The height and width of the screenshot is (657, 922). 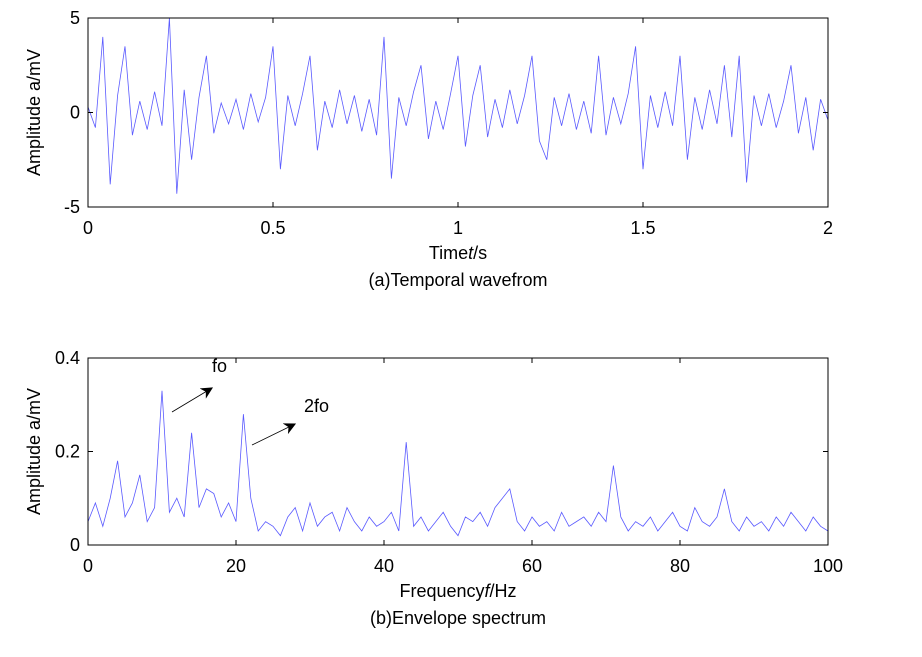 What do you see at coordinates (488, 591) in the screenshot?
I see `x-axis-label-part: f` at bounding box center [488, 591].